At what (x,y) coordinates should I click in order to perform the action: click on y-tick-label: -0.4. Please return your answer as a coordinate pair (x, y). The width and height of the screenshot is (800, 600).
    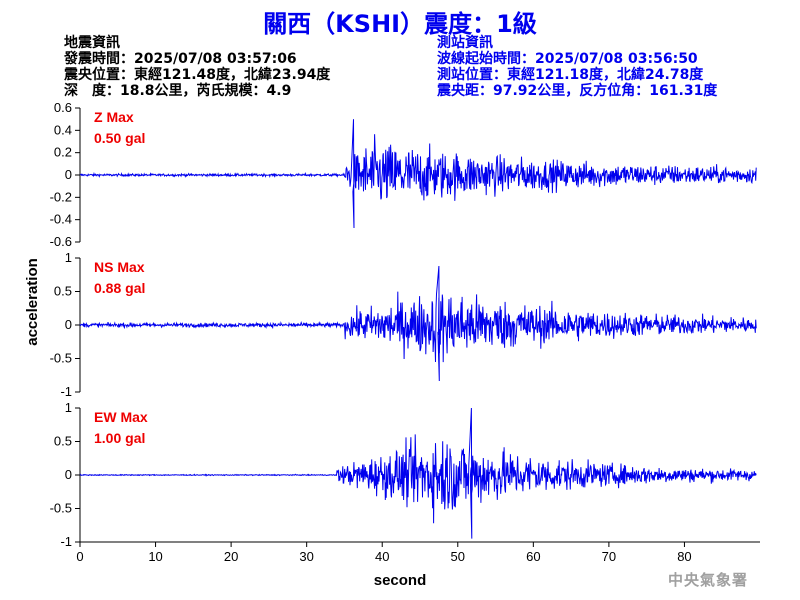
    Looking at the image, I should click on (61, 219).